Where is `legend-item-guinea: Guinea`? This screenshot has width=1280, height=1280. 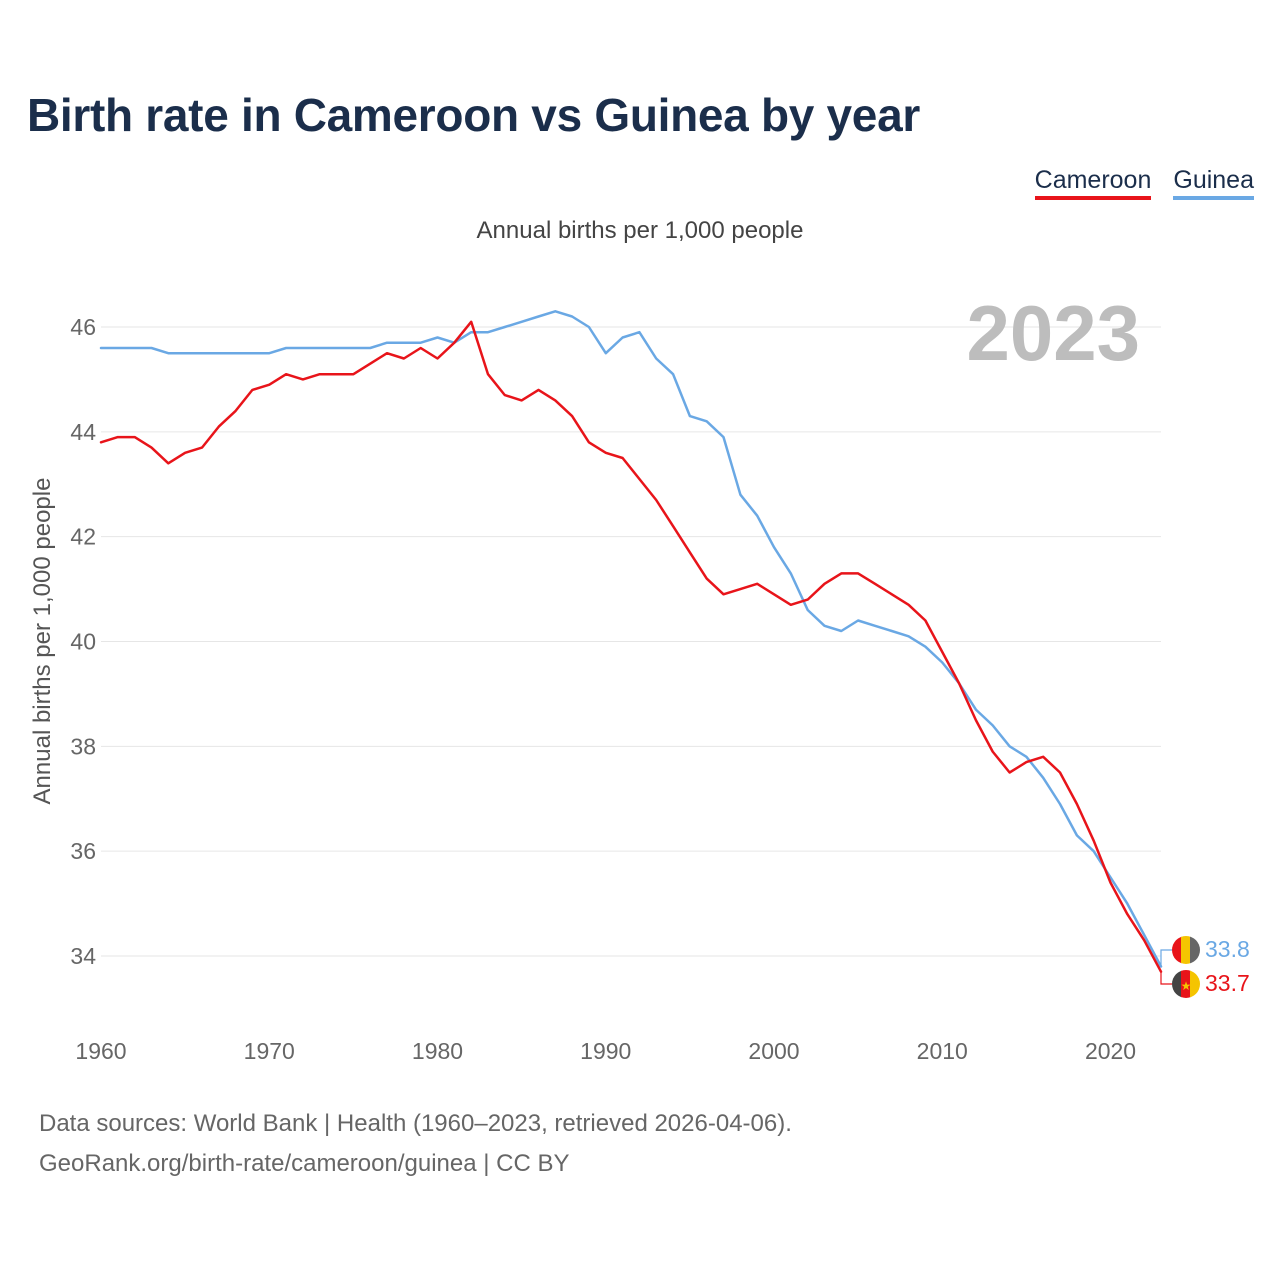
legend-item-guinea: Guinea is located at coordinates (1213, 183).